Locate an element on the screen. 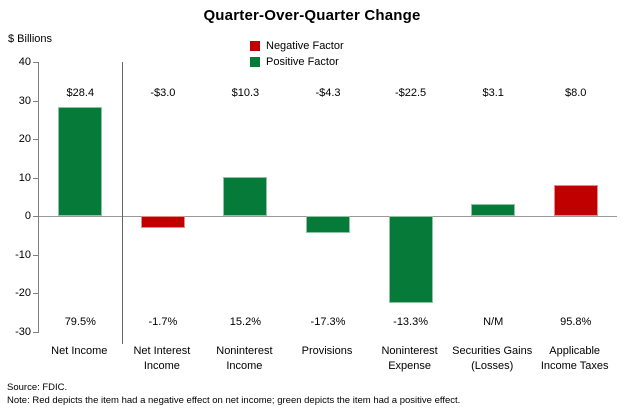  bar-pct-label: 15.2% is located at coordinates (245, 322).